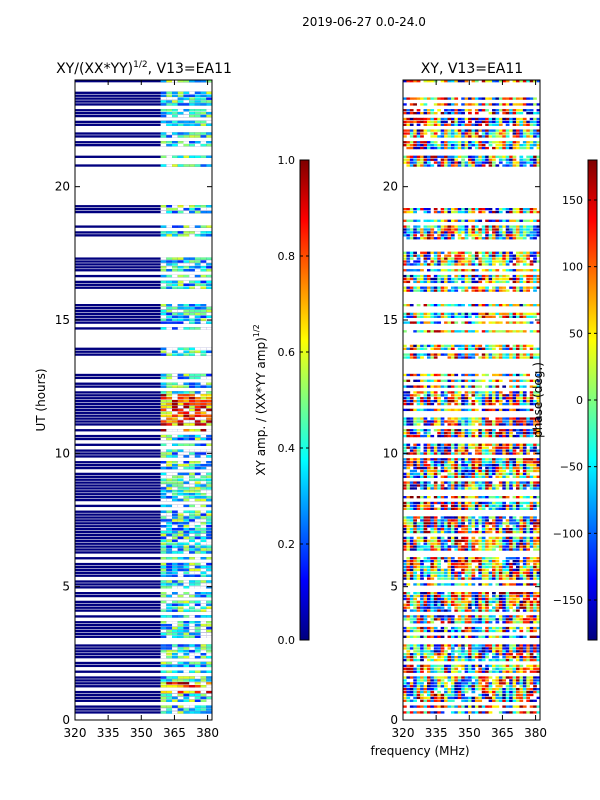  What do you see at coordinates (143, 558) in the screenshot?
I see `amplitude-row` at bounding box center [143, 558].